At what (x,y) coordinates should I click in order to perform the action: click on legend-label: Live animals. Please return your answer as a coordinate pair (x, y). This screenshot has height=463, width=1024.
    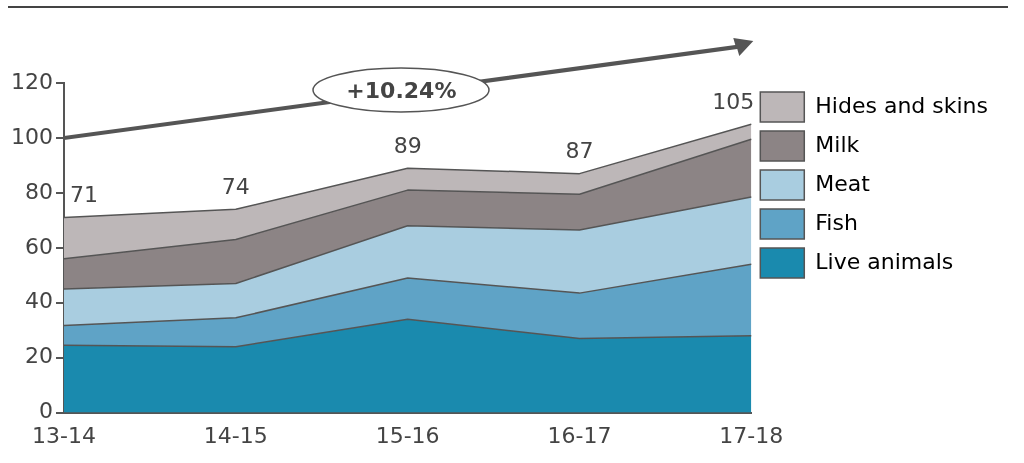
    Looking at the image, I should click on (884, 261).